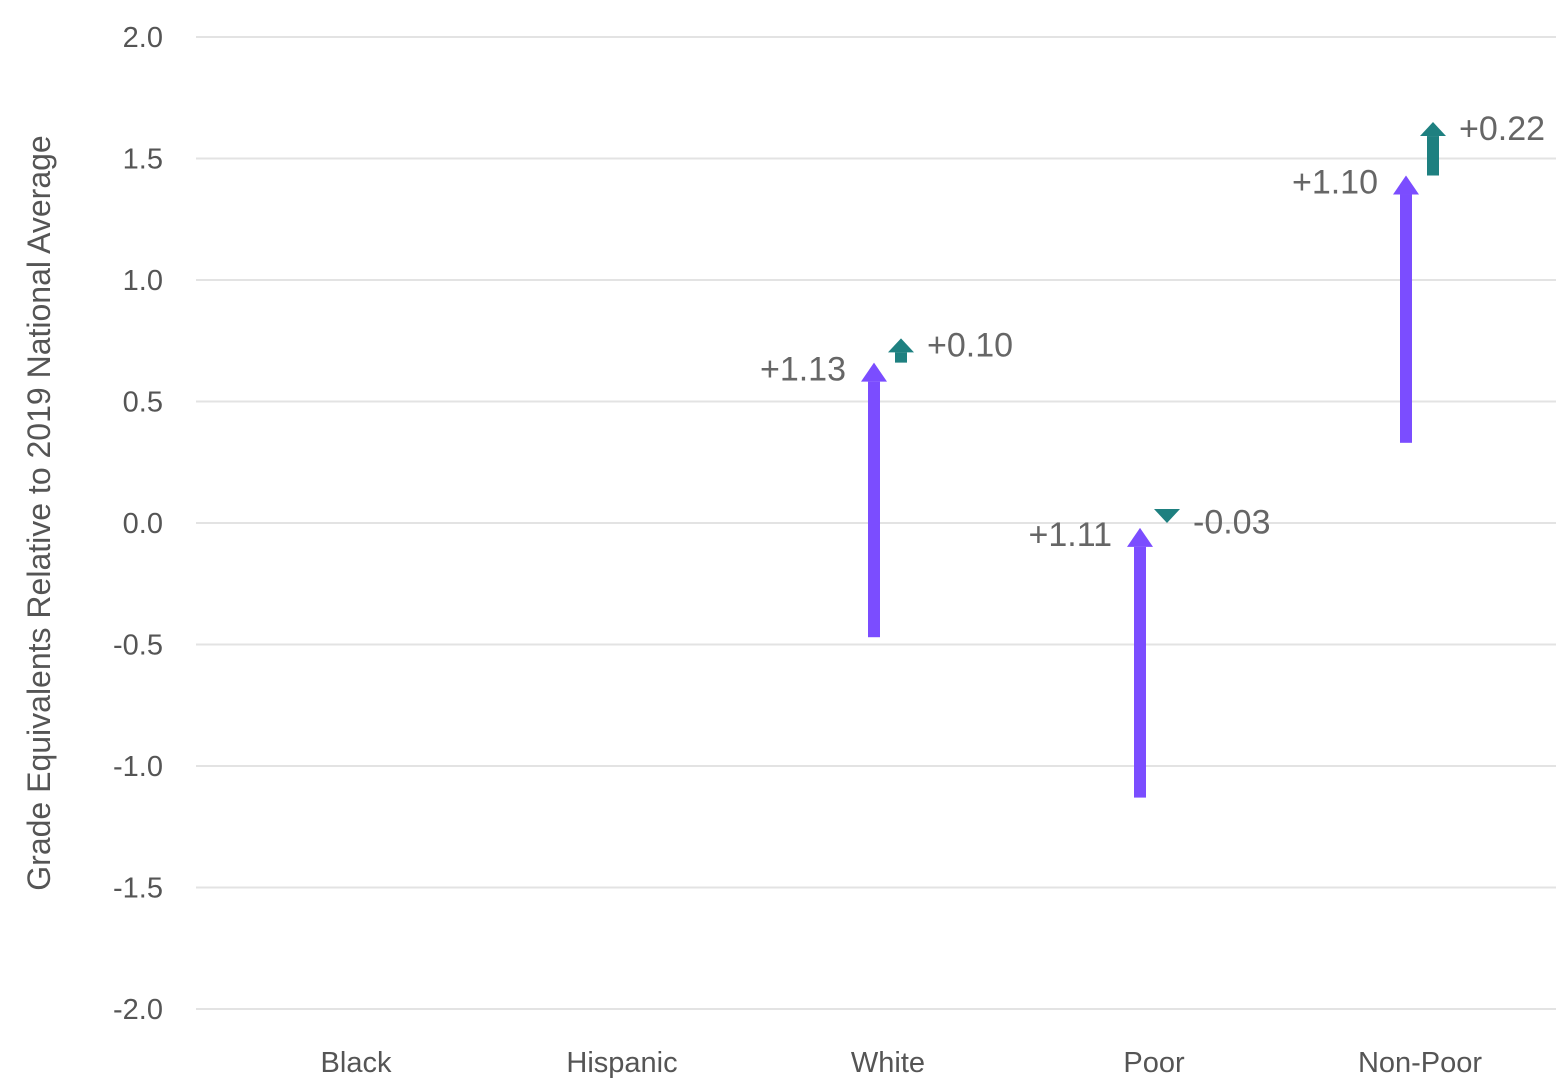 The width and height of the screenshot is (1559, 1083). I want to click on data-label: -0.03, so click(1232, 523).